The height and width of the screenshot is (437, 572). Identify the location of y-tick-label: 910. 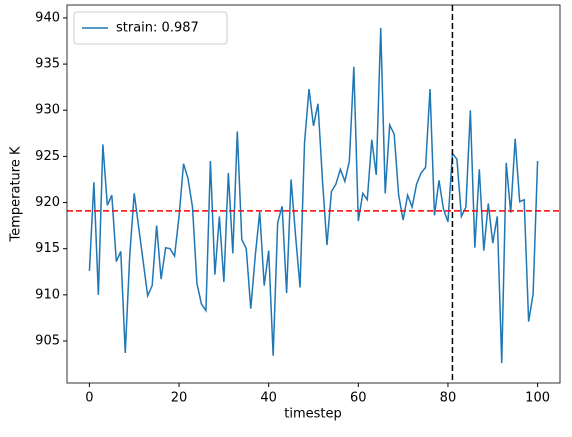
(47, 294).